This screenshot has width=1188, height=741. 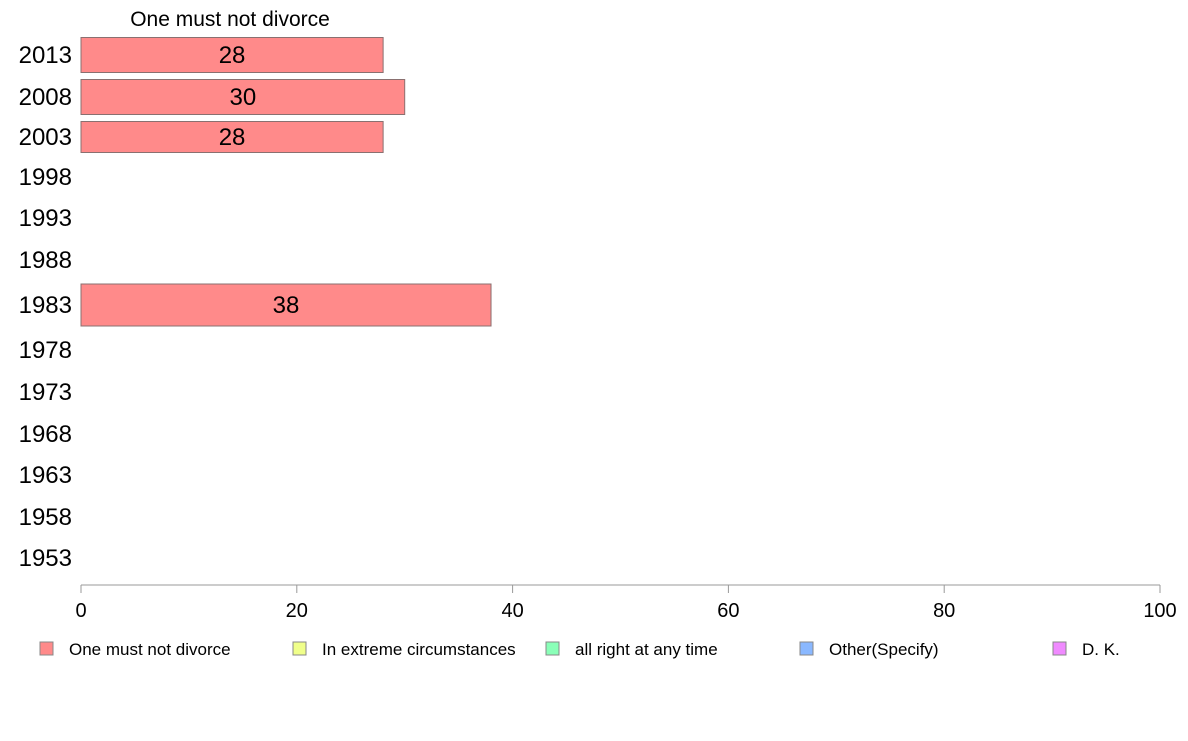 What do you see at coordinates (884, 649) in the screenshot?
I see `legend-label: Other(Specify)` at bounding box center [884, 649].